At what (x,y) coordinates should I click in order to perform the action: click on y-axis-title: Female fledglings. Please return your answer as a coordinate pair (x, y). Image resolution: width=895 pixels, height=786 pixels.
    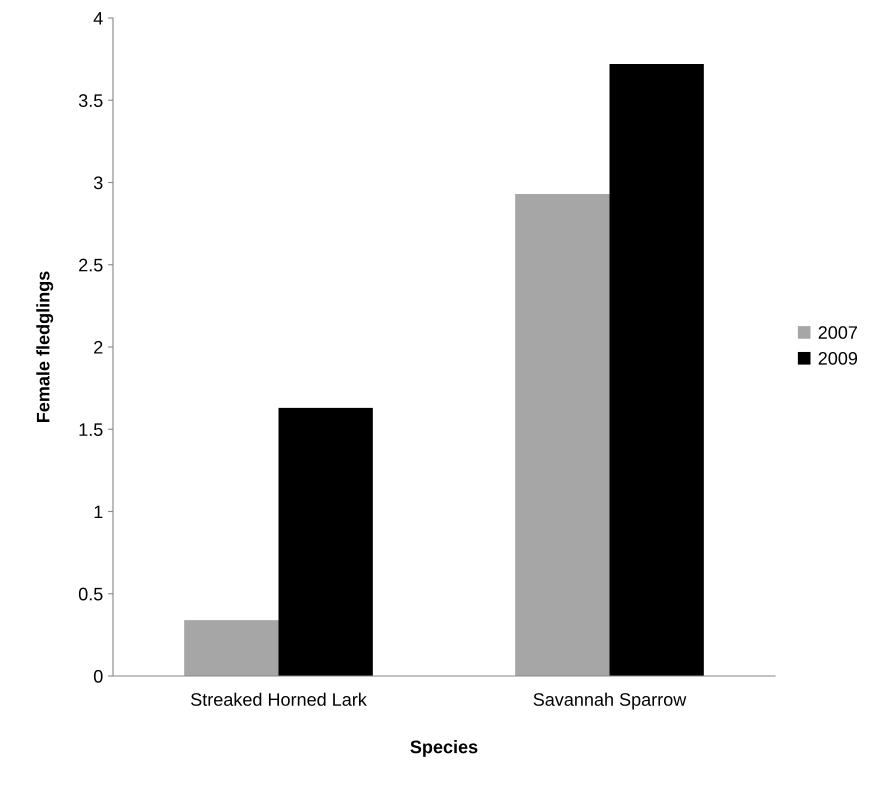
    Looking at the image, I should click on (45, 346).